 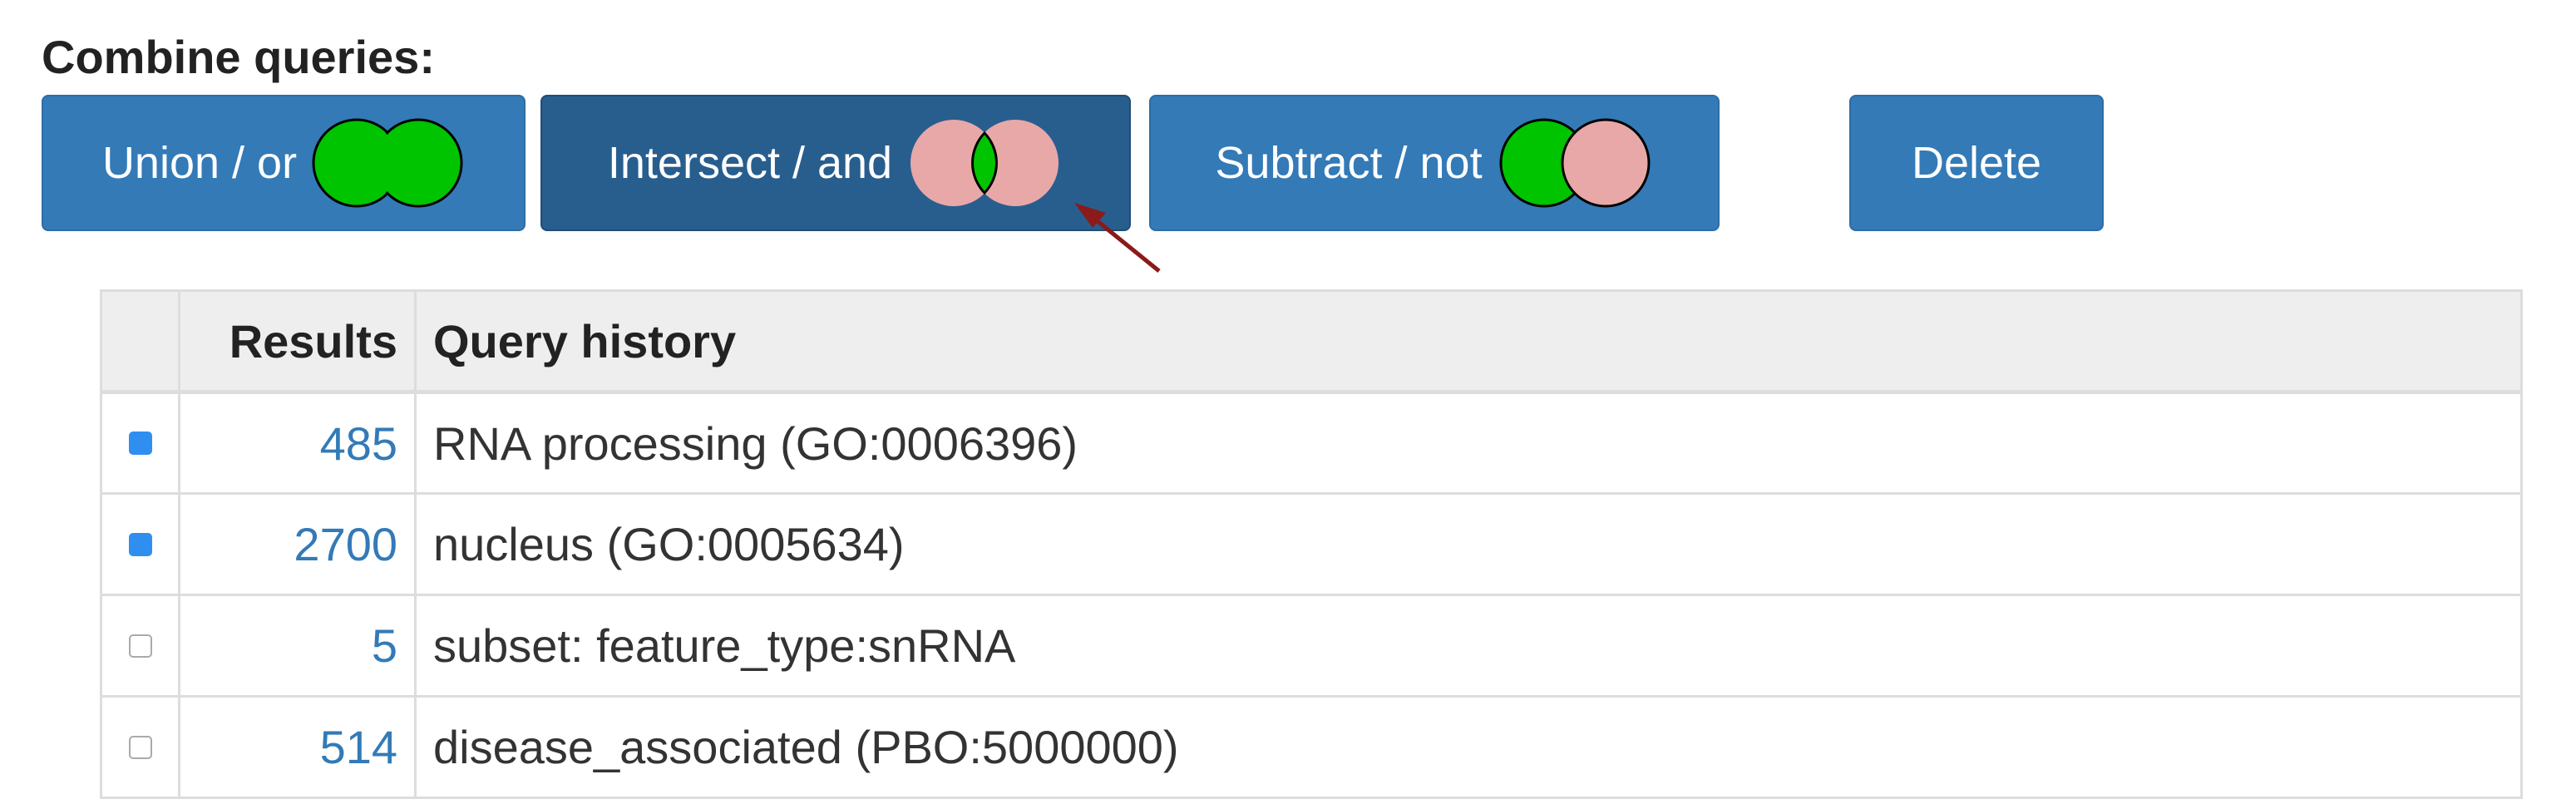 What do you see at coordinates (750, 163) in the screenshot?
I see `button-label: Intersect / and` at bounding box center [750, 163].